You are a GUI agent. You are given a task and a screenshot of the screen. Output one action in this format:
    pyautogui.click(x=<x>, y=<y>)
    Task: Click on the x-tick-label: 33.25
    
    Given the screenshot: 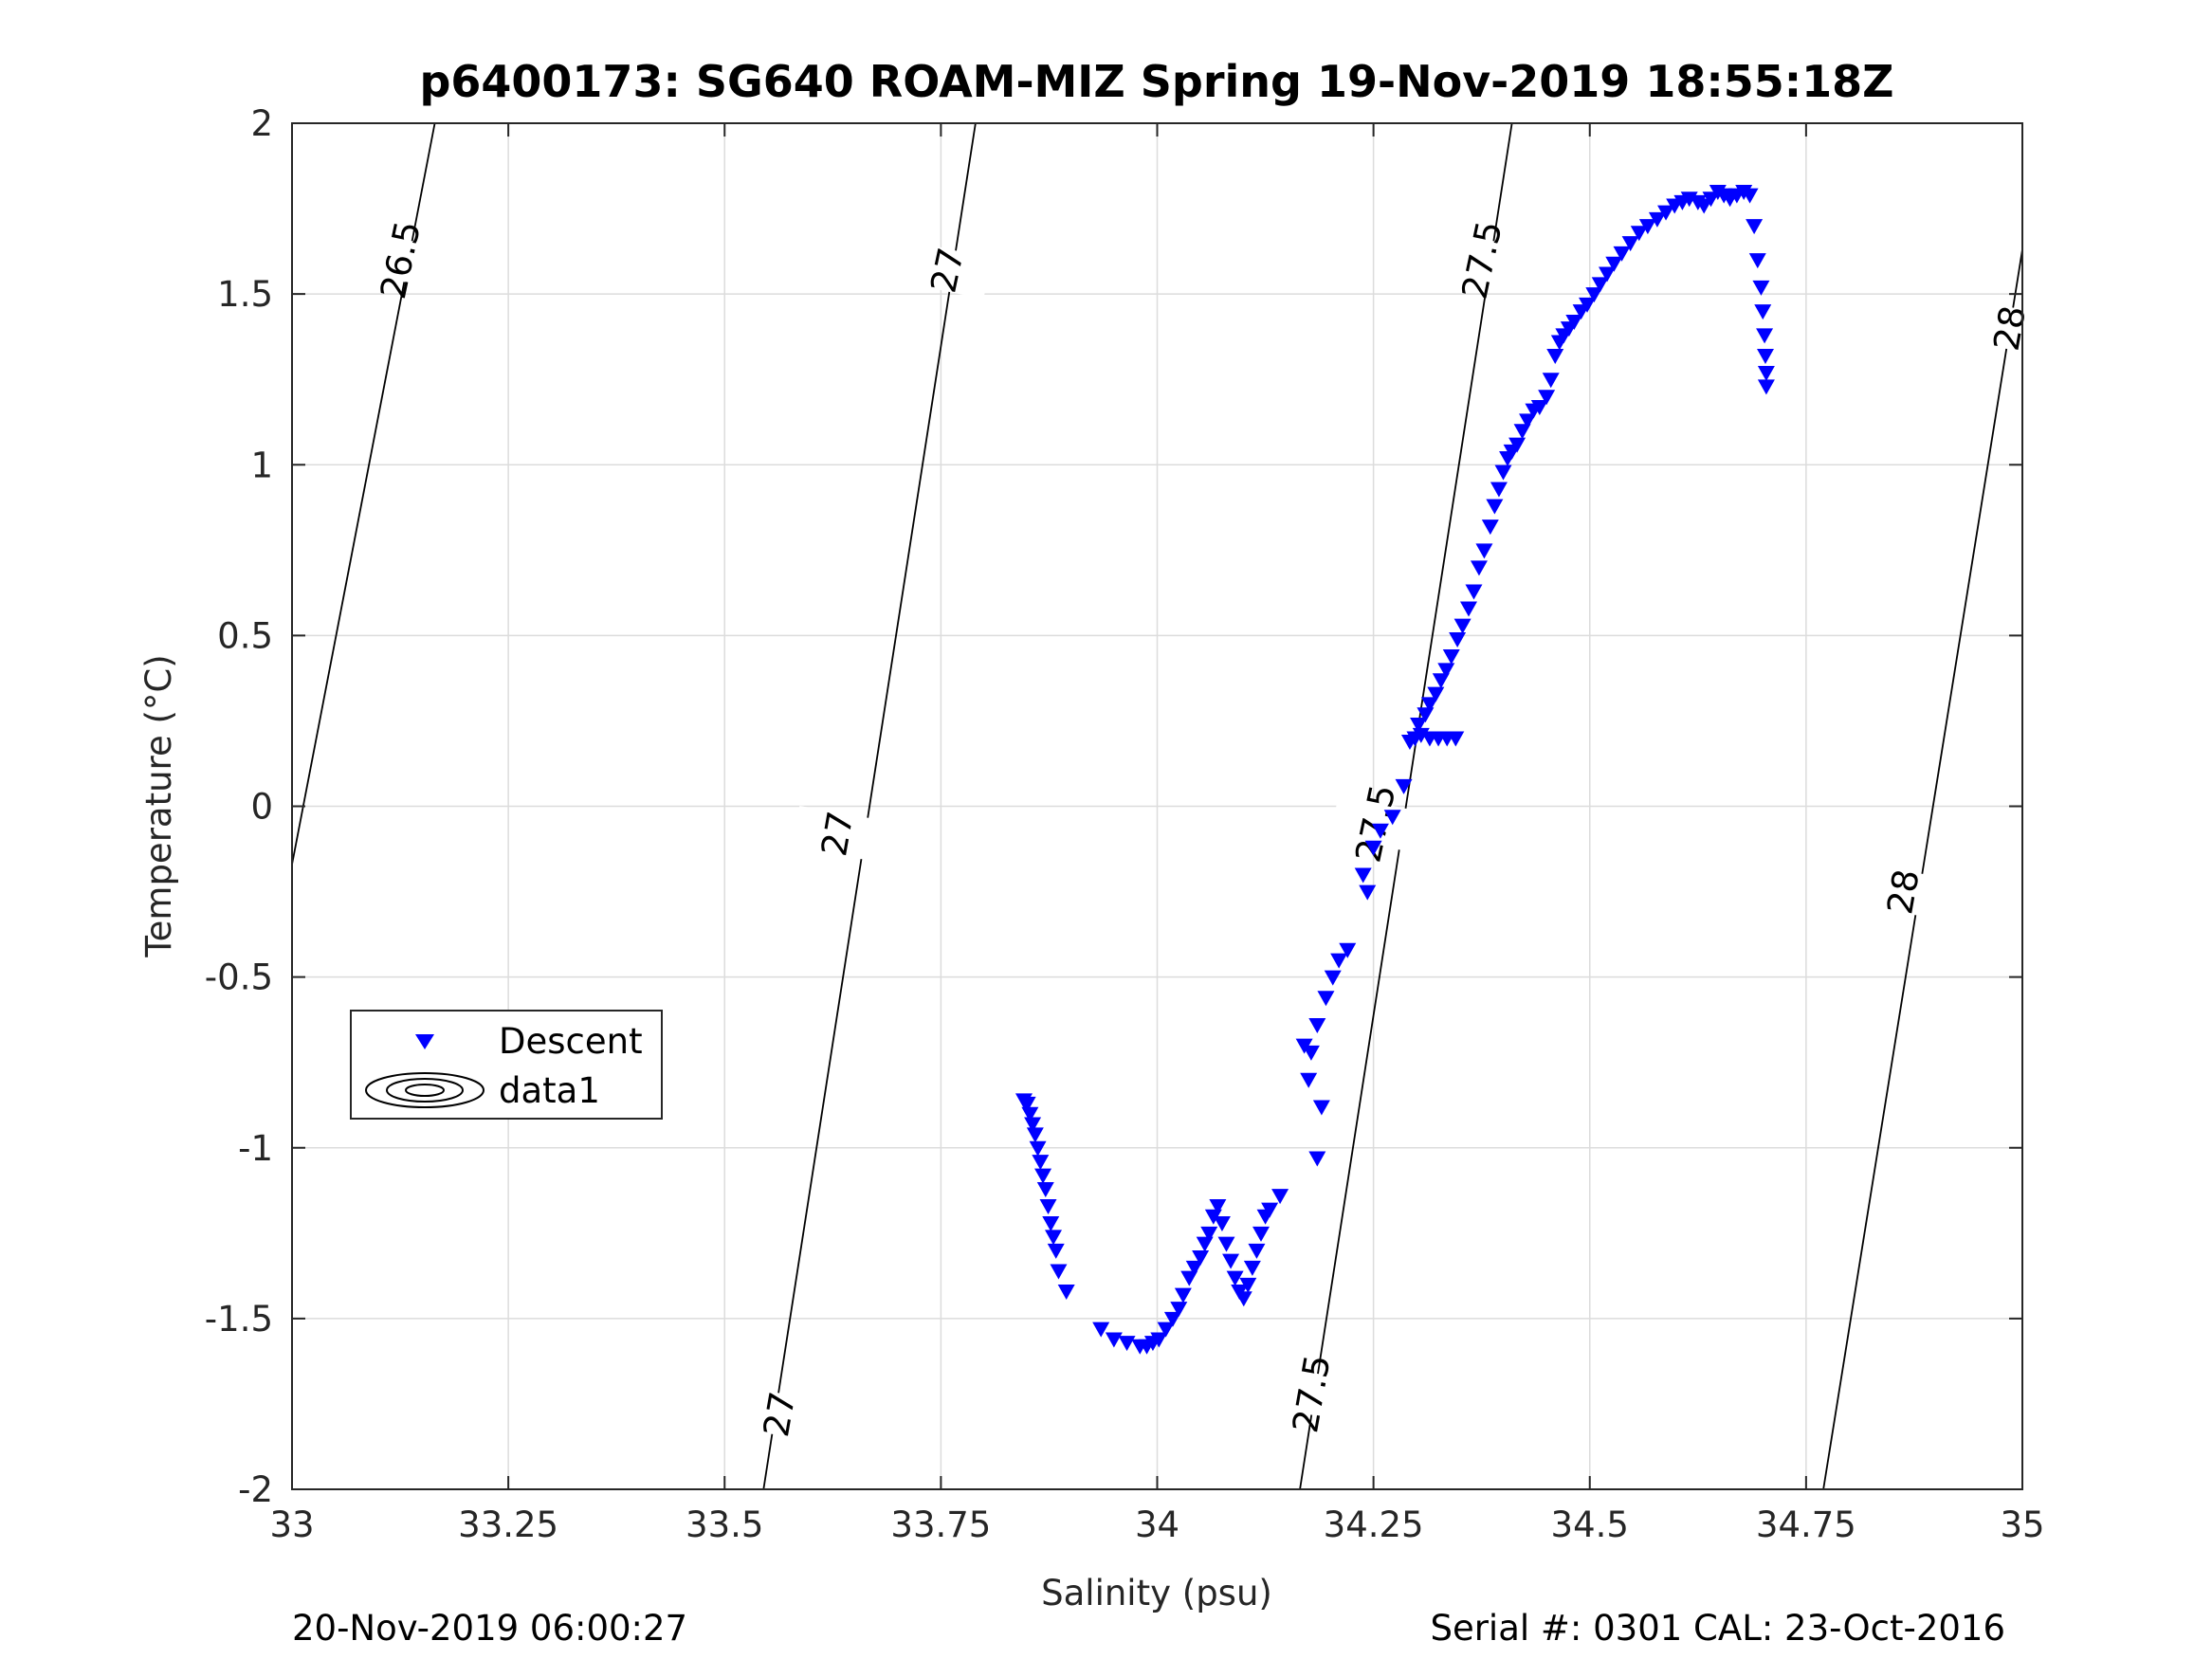 What is the action you would take?
    pyautogui.click(x=508, y=1524)
    